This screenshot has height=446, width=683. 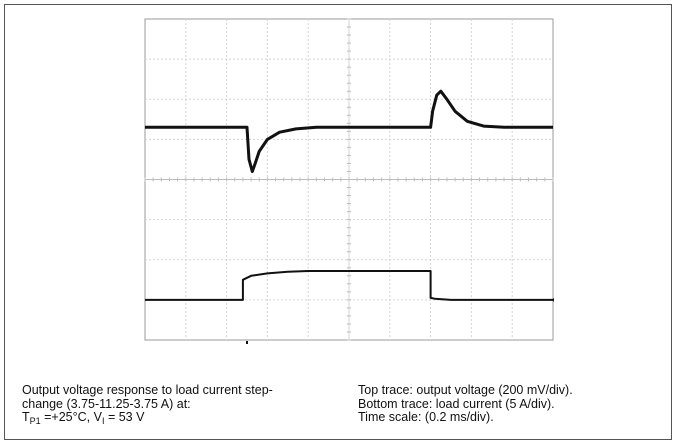 I want to click on caption-right-line1: Top trace: output voltage (200 mV/div)., so click(x=465, y=390).